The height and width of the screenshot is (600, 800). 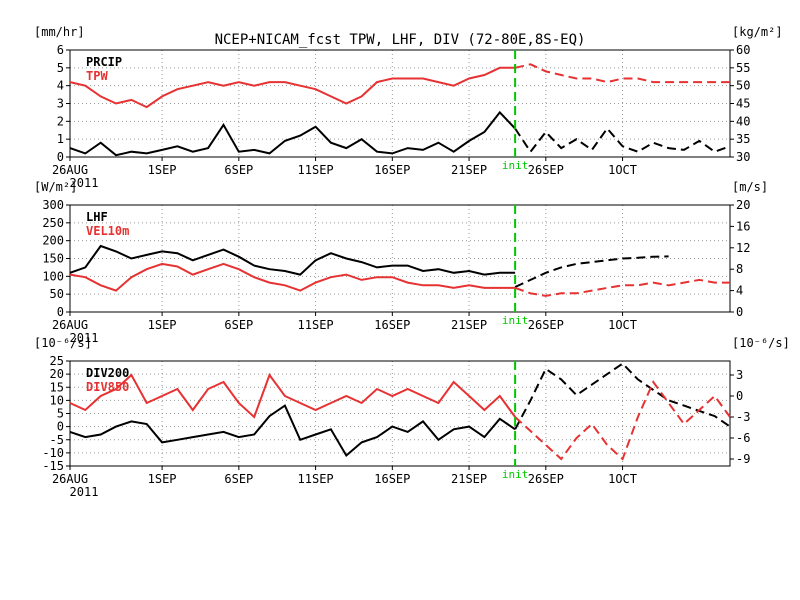 What do you see at coordinates (63, 343) in the screenshot?
I see `left-axis-unit: [10⁻⁶/s]` at bounding box center [63, 343].